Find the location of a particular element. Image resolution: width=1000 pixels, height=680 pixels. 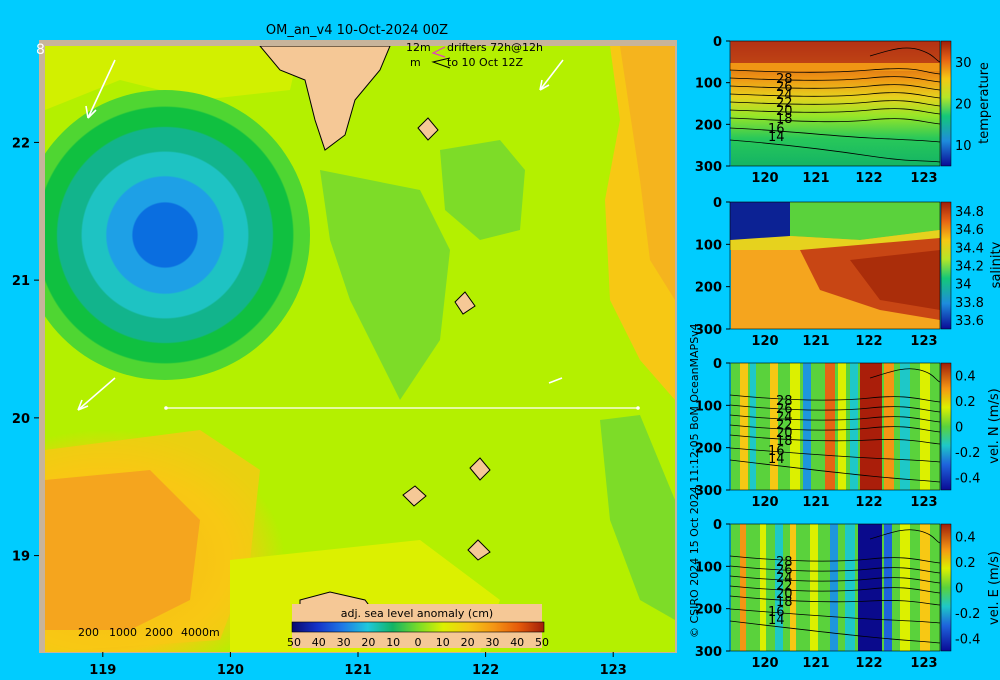

colorbar-tick-label: 33.8 is located at coordinates (969, 303).